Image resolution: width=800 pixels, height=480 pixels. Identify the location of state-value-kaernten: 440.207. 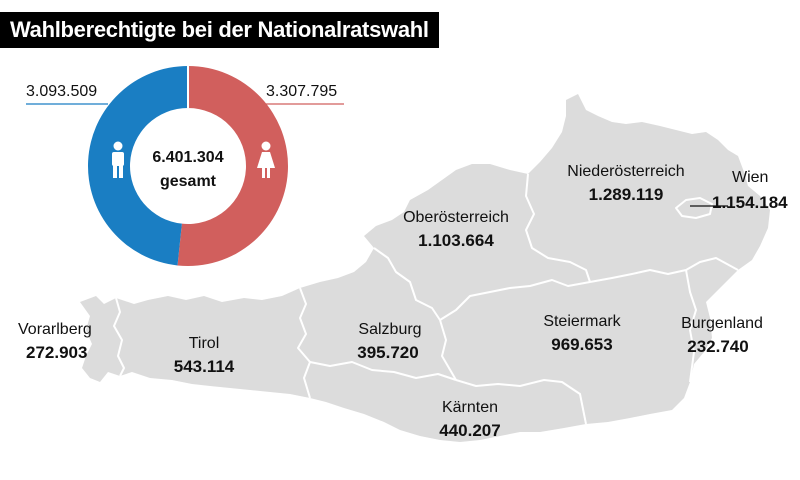
(469, 430).